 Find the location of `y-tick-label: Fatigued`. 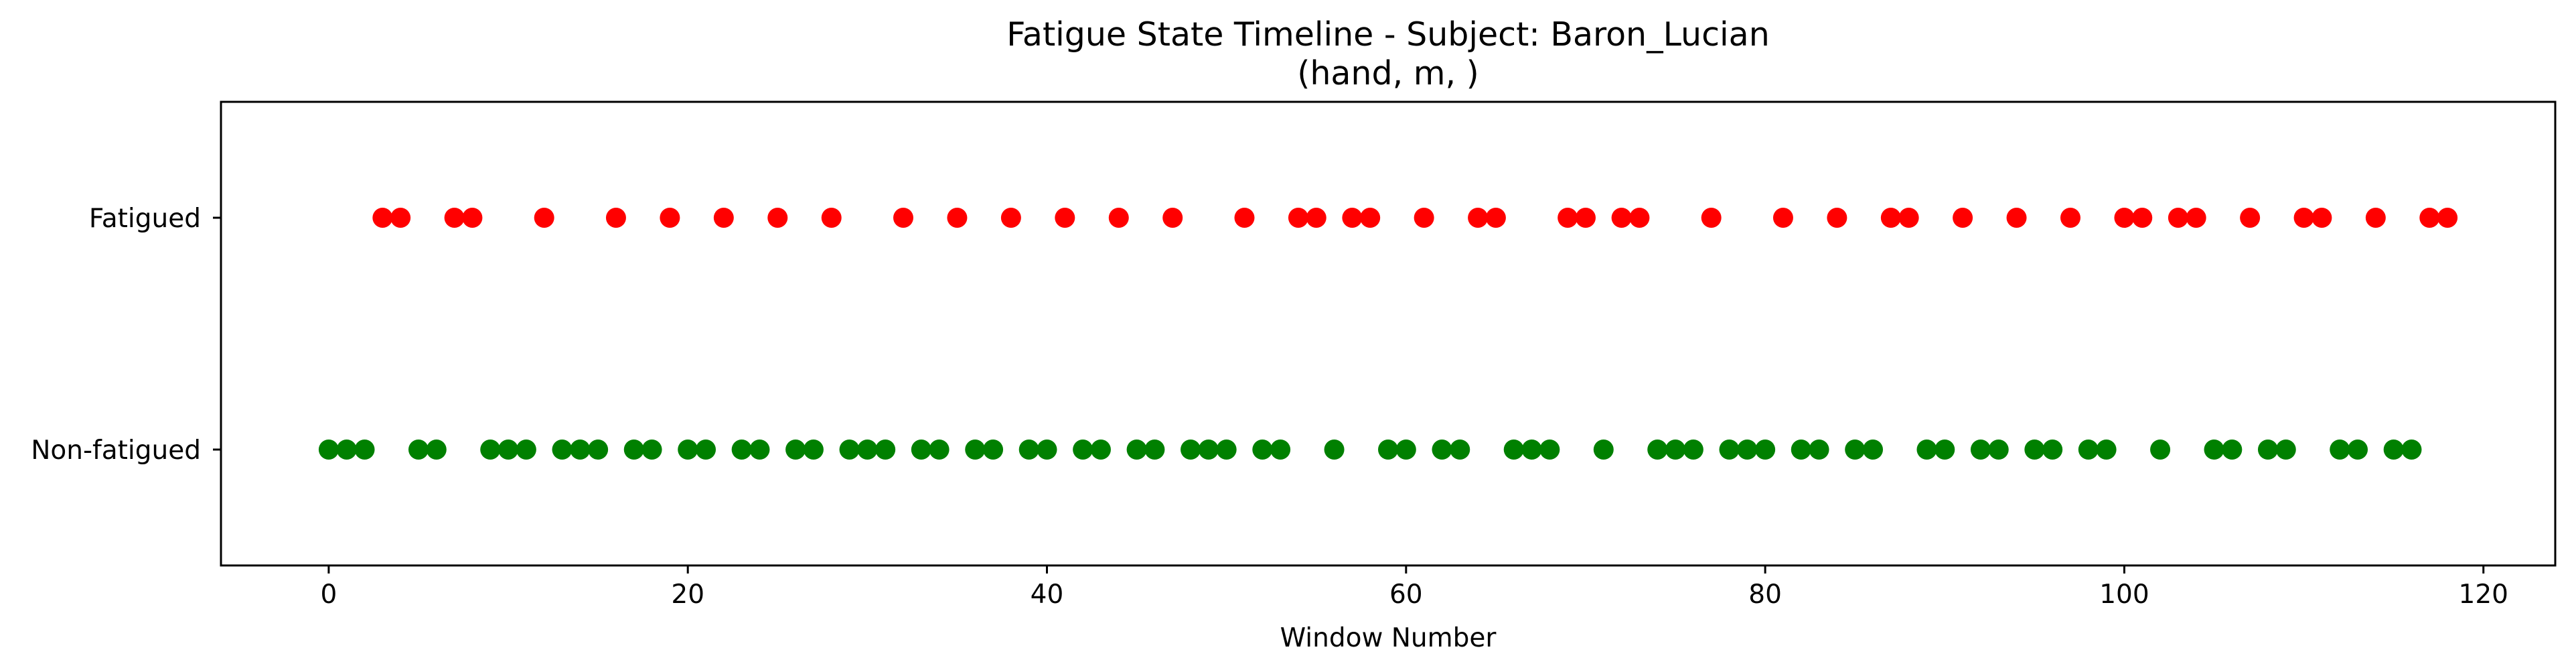

y-tick-label: Fatigued is located at coordinates (145, 219).